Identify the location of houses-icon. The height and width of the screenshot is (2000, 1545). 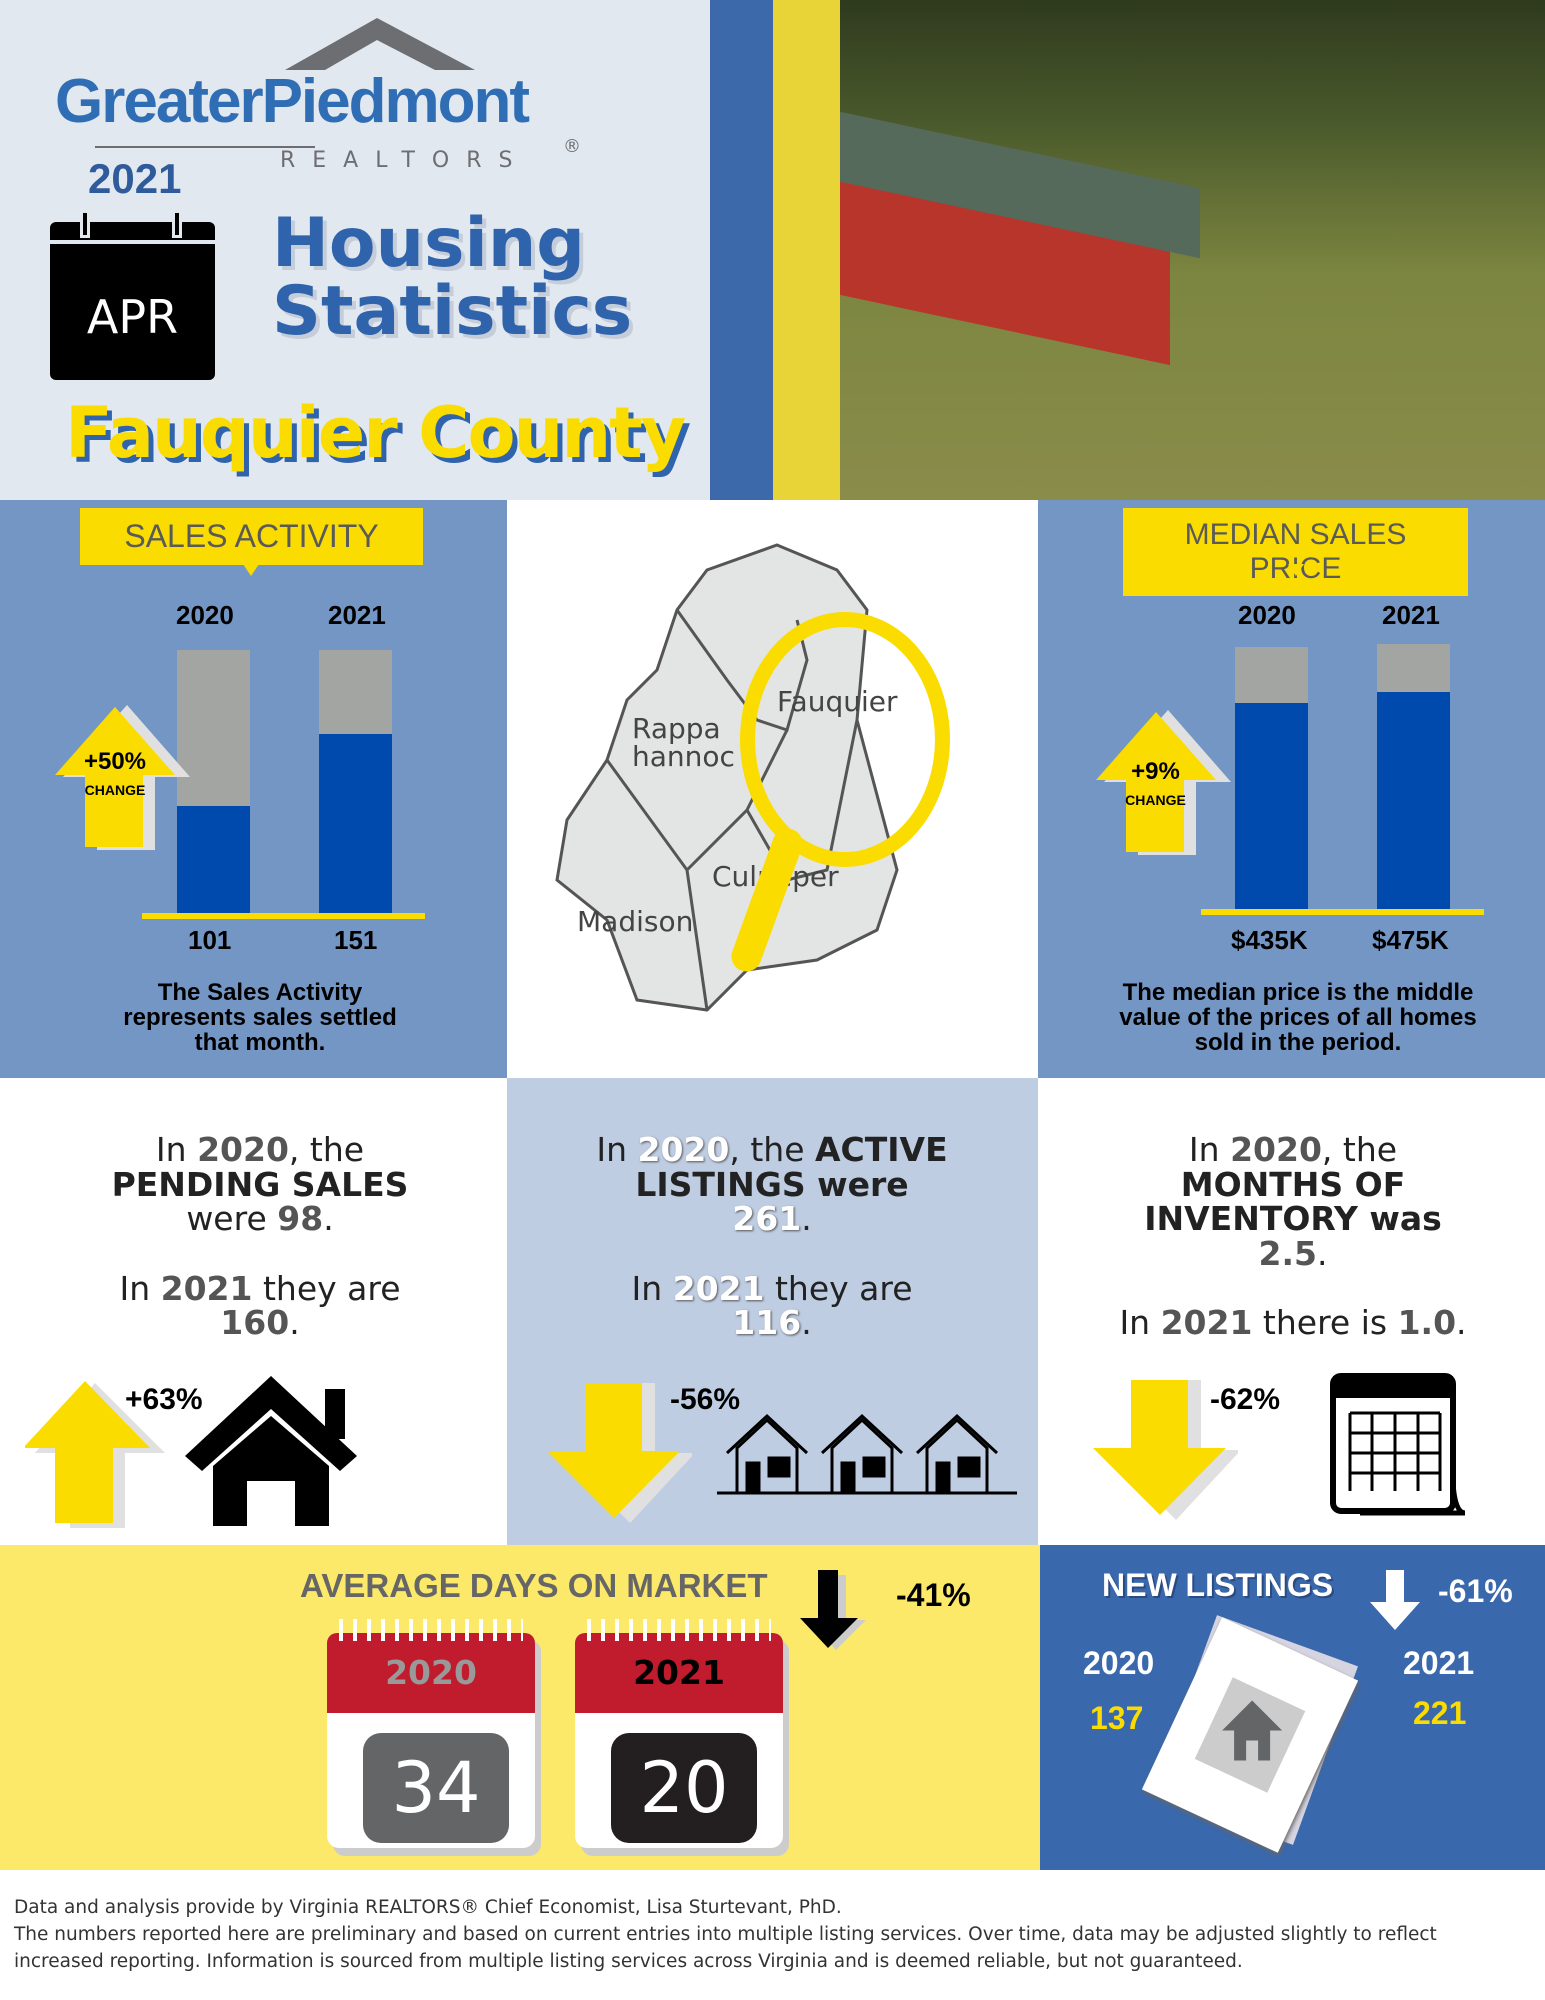
(867, 1454).